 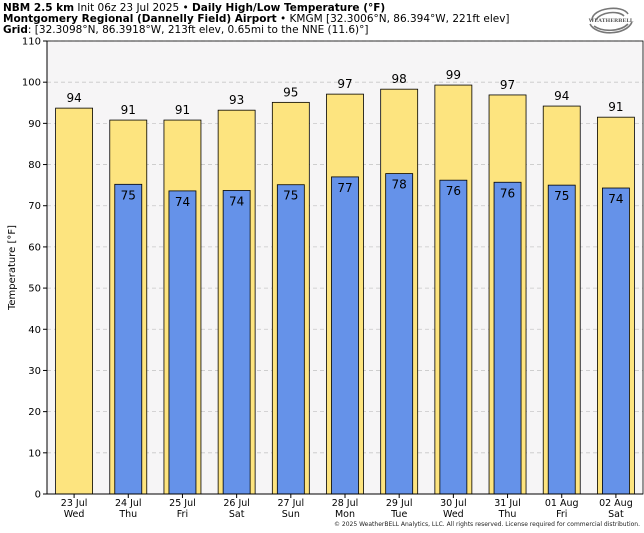 I want to click on x-tick-weekday: Sun, so click(x=291, y=514).